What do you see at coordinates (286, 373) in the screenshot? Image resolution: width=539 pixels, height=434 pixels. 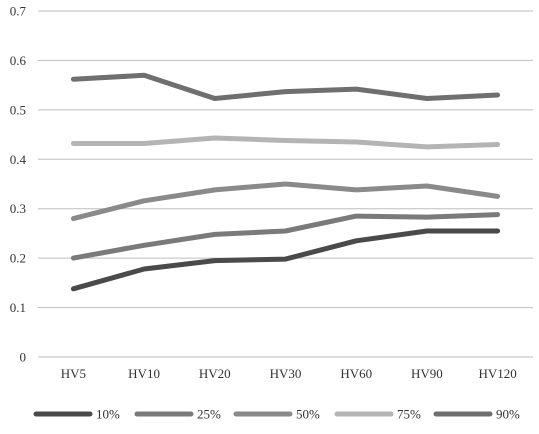 I see `x-tick-label: HV30` at bounding box center [286, 373].